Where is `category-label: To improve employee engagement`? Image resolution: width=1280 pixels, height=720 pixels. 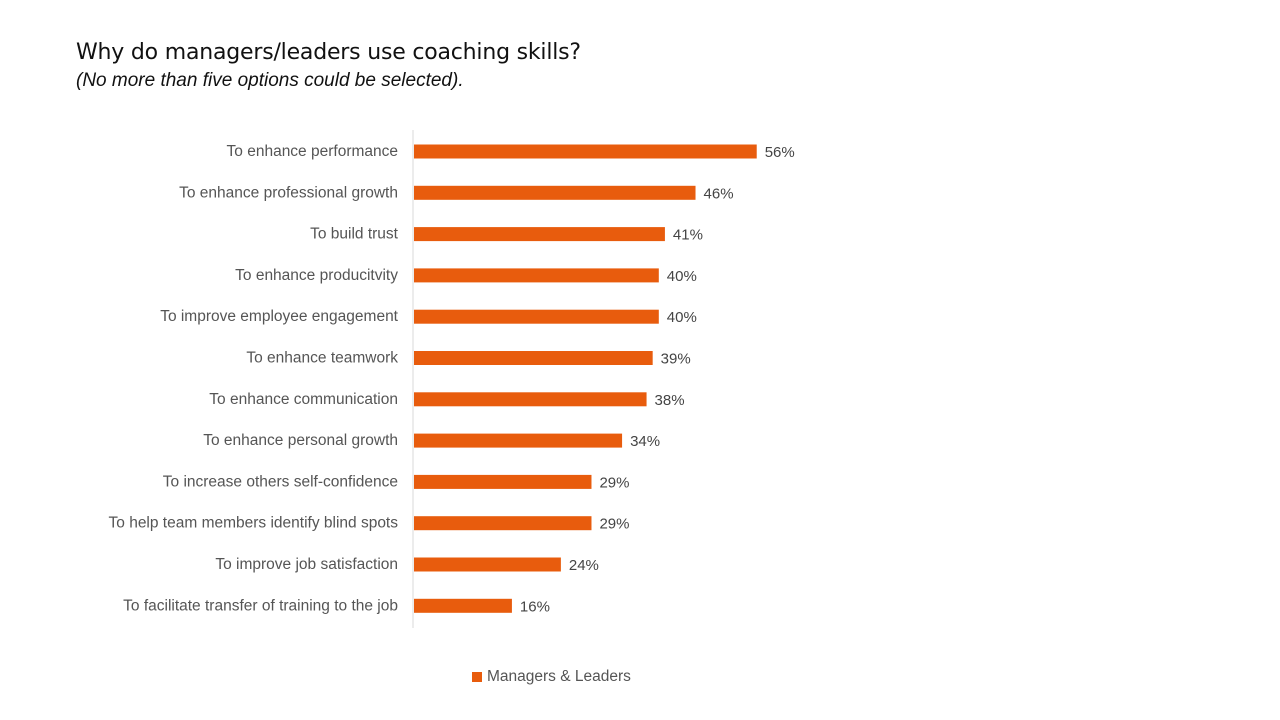
category-label: To improve employee engagement is located at coordinates (279, 316).